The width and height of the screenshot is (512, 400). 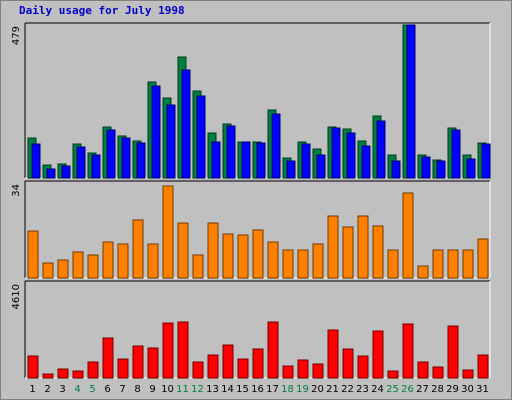 I want to click on x-label-day-19: 19, so click(x=302, y=389).